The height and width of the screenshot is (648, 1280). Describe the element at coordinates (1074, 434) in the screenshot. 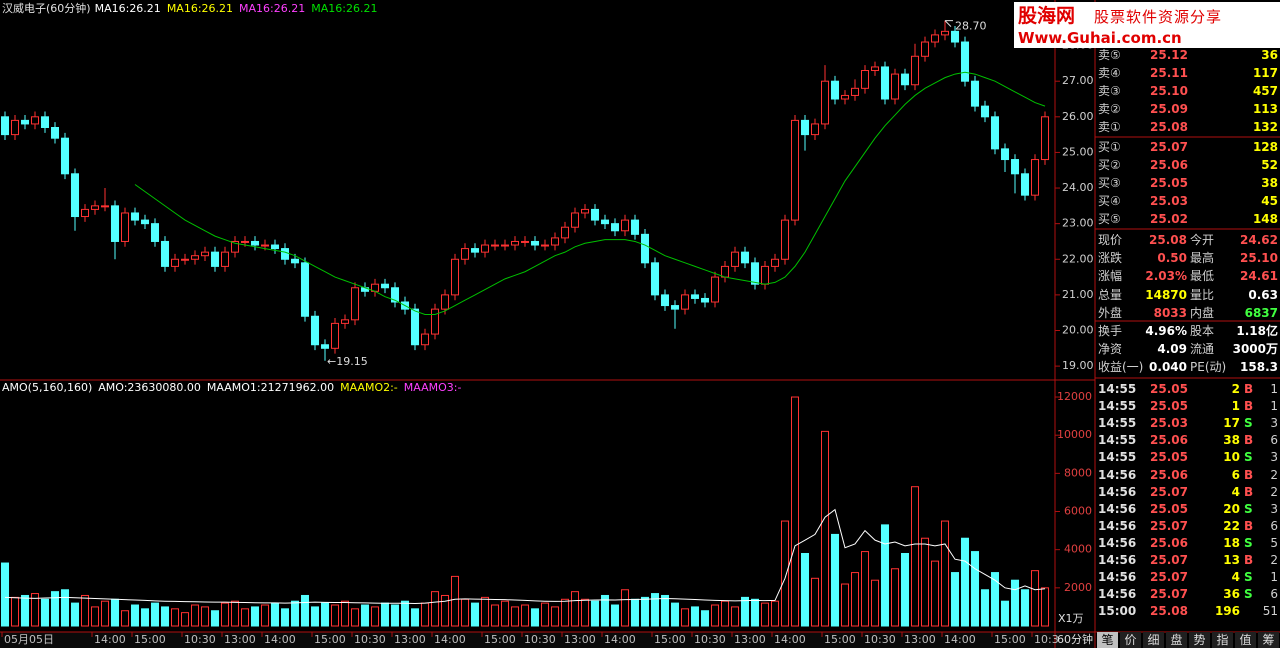

I see `y-tick-label: 10000` at that location.